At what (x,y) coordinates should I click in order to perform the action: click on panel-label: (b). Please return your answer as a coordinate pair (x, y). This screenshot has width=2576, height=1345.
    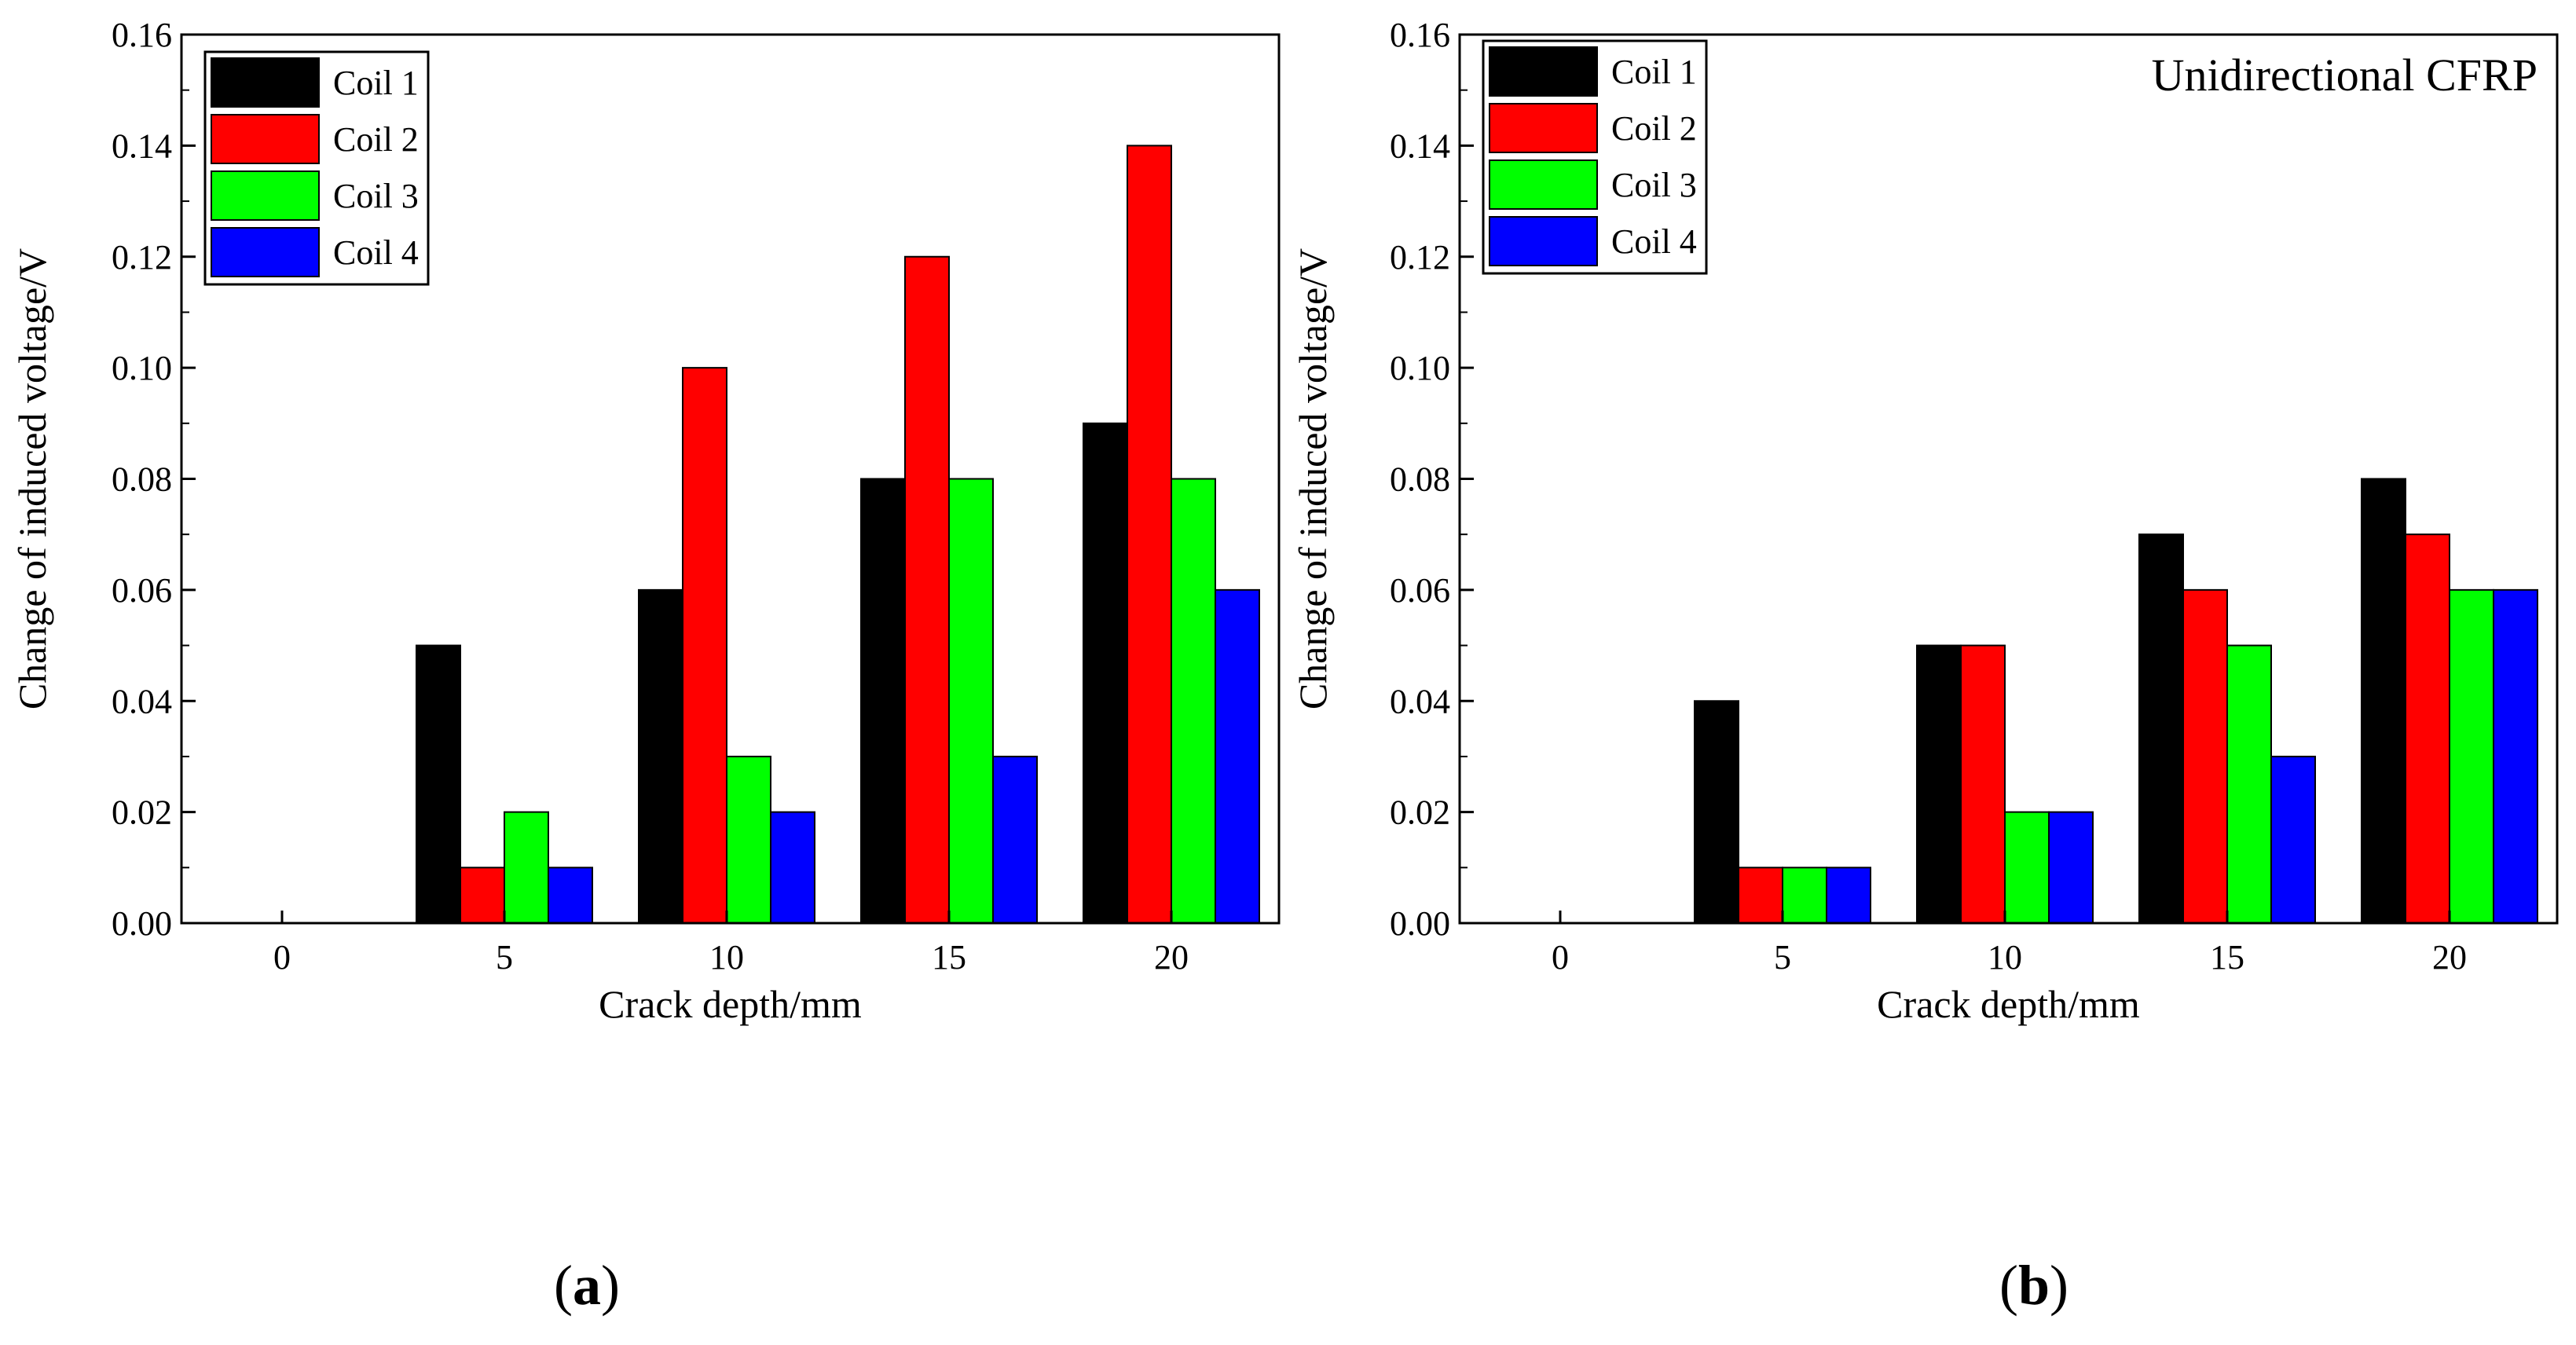
    Looking at the image, I should click on (2033, 1285).